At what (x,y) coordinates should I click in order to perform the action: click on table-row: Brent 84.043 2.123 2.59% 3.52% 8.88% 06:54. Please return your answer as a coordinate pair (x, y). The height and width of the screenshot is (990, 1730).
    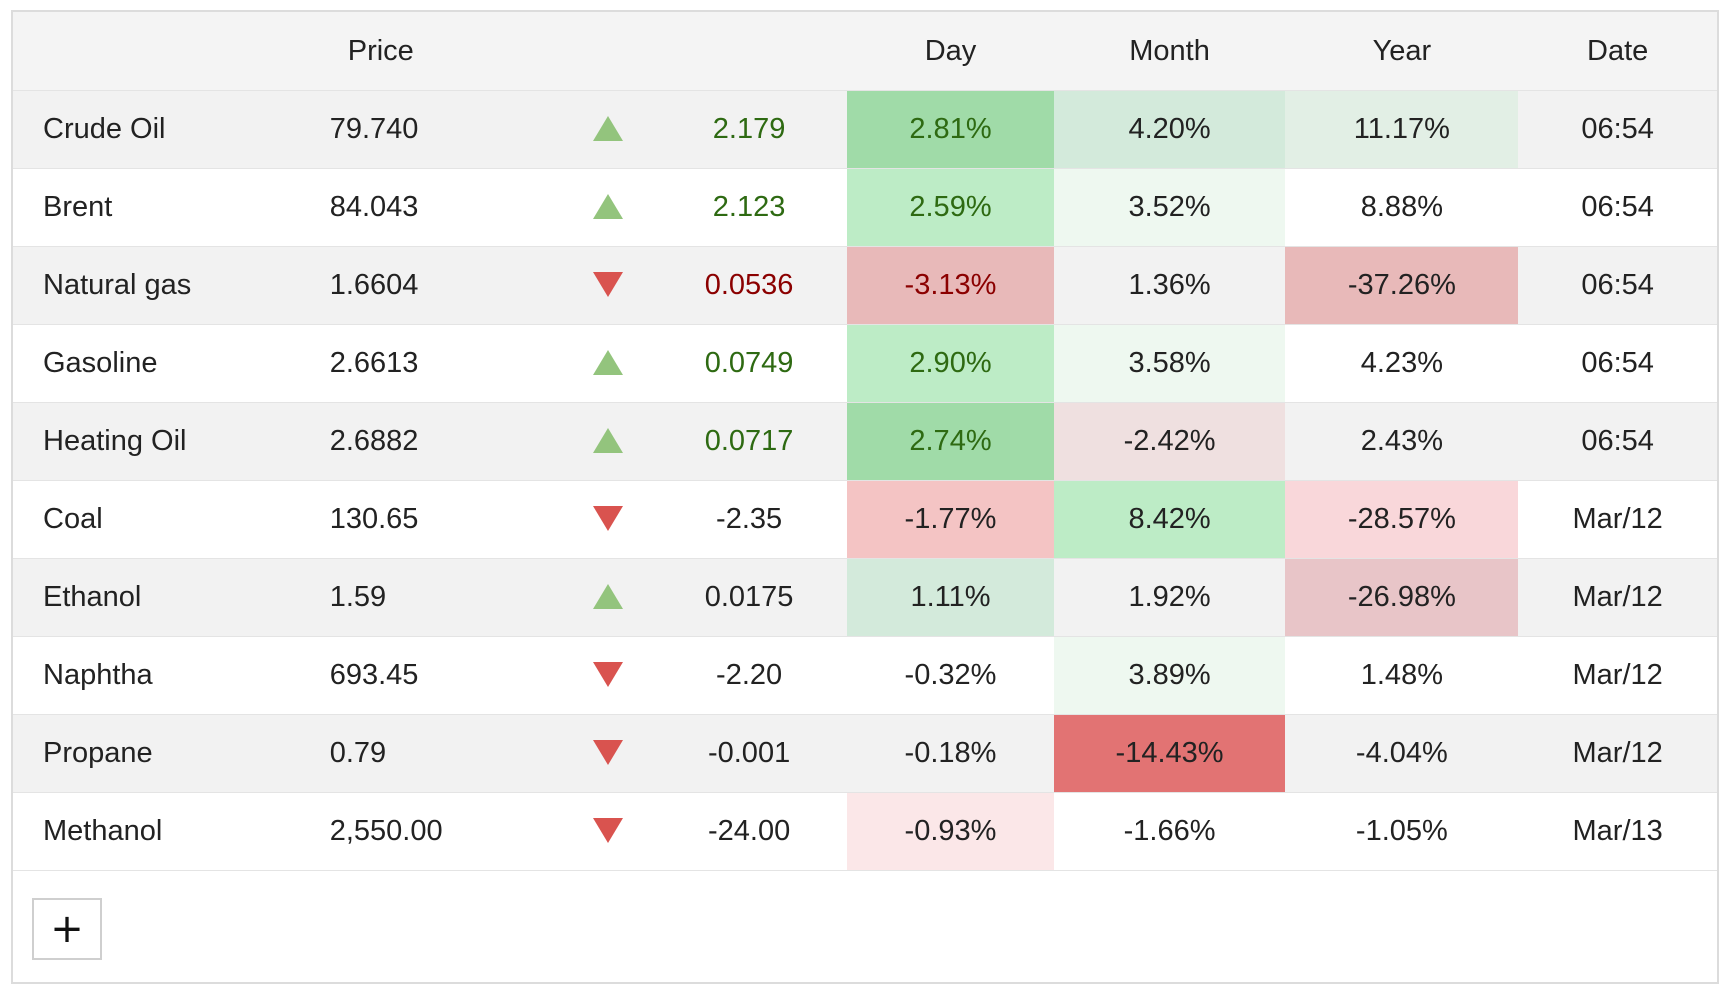
    Looking at the image, I should click on (865, 207).